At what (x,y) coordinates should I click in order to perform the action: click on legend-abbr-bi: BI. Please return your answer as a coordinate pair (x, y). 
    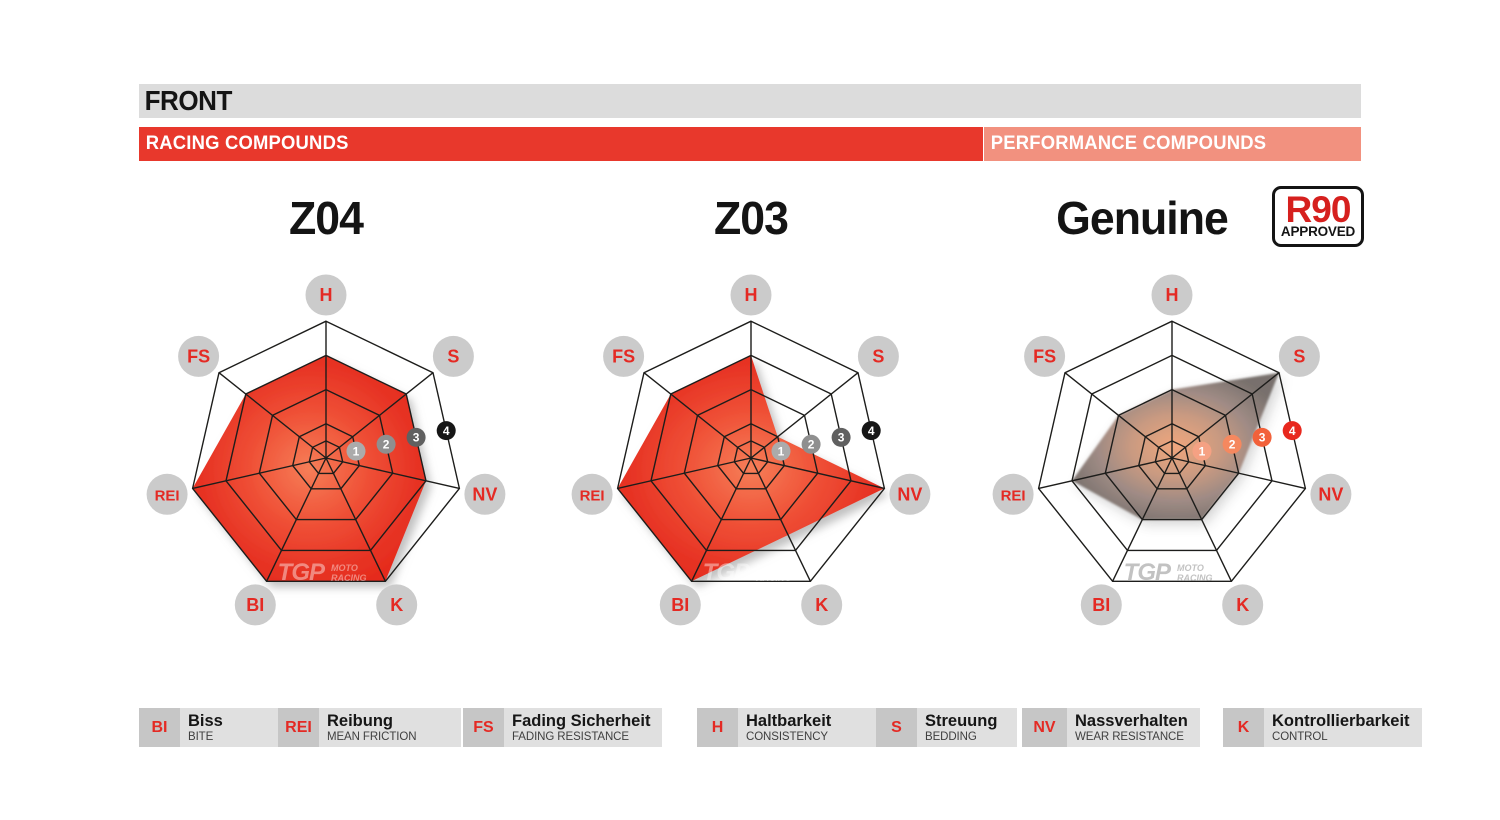
    Looking at the image, I should click on (159, 727).